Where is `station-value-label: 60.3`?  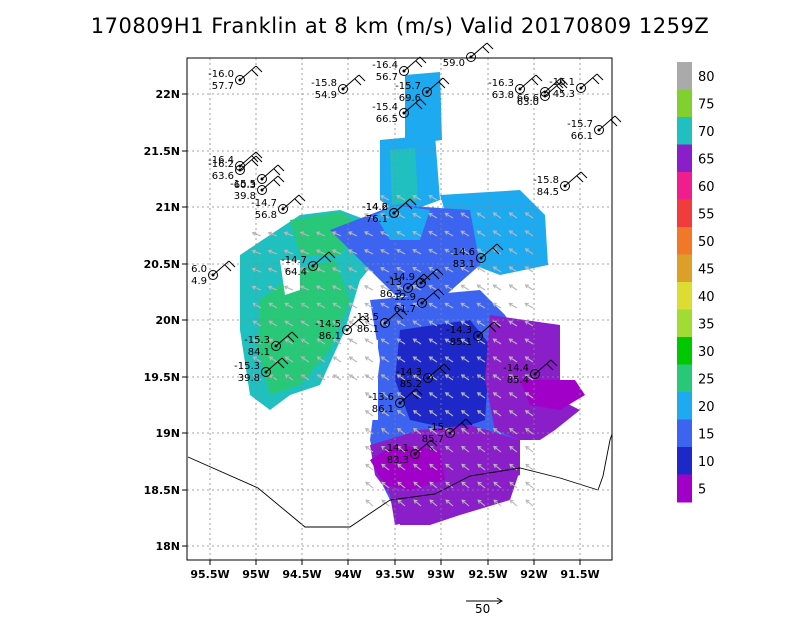 station-value-label: 60.3 is located at coordinates (245, 185).